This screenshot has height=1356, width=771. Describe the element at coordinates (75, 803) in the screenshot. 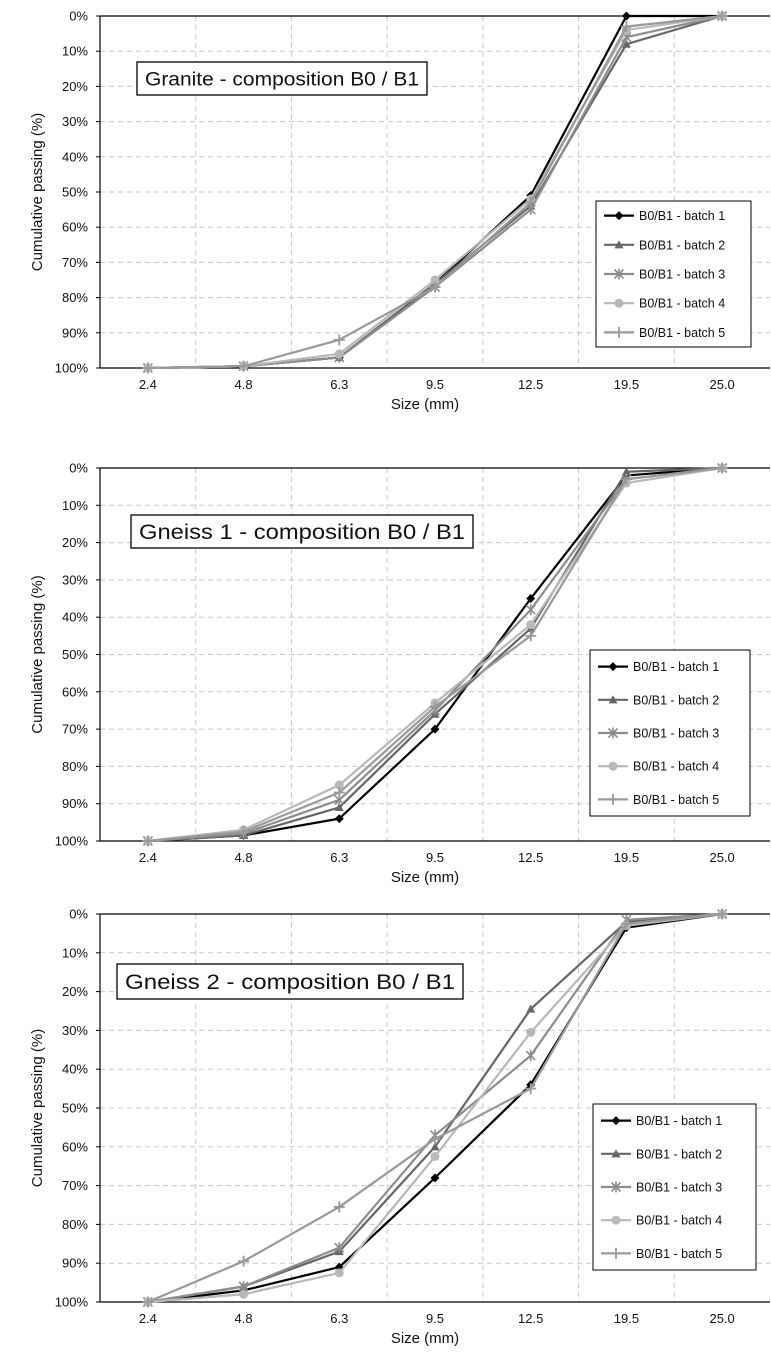

I see `y-tick-label: 90%` at that location.